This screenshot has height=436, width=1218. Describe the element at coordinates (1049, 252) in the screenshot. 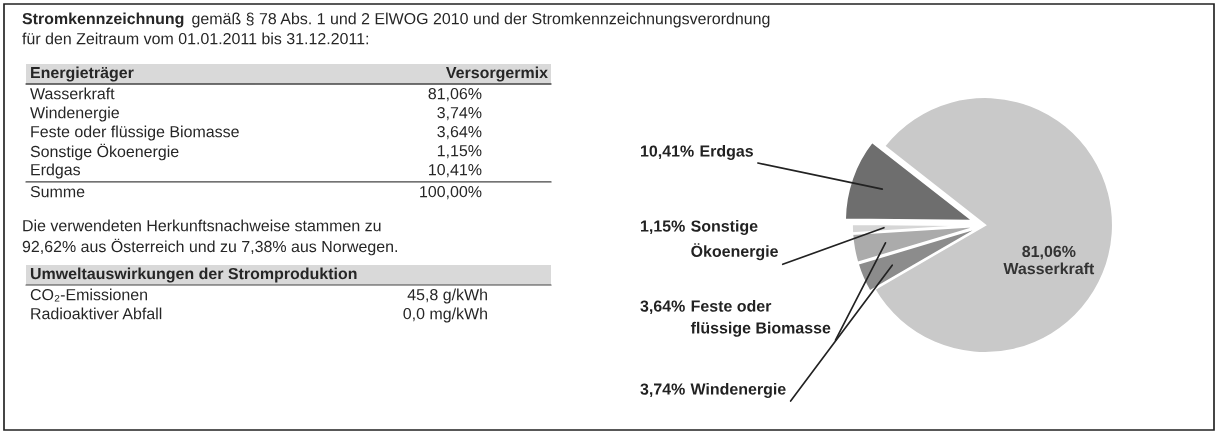

I see `data-label: 81,06%` at that location.